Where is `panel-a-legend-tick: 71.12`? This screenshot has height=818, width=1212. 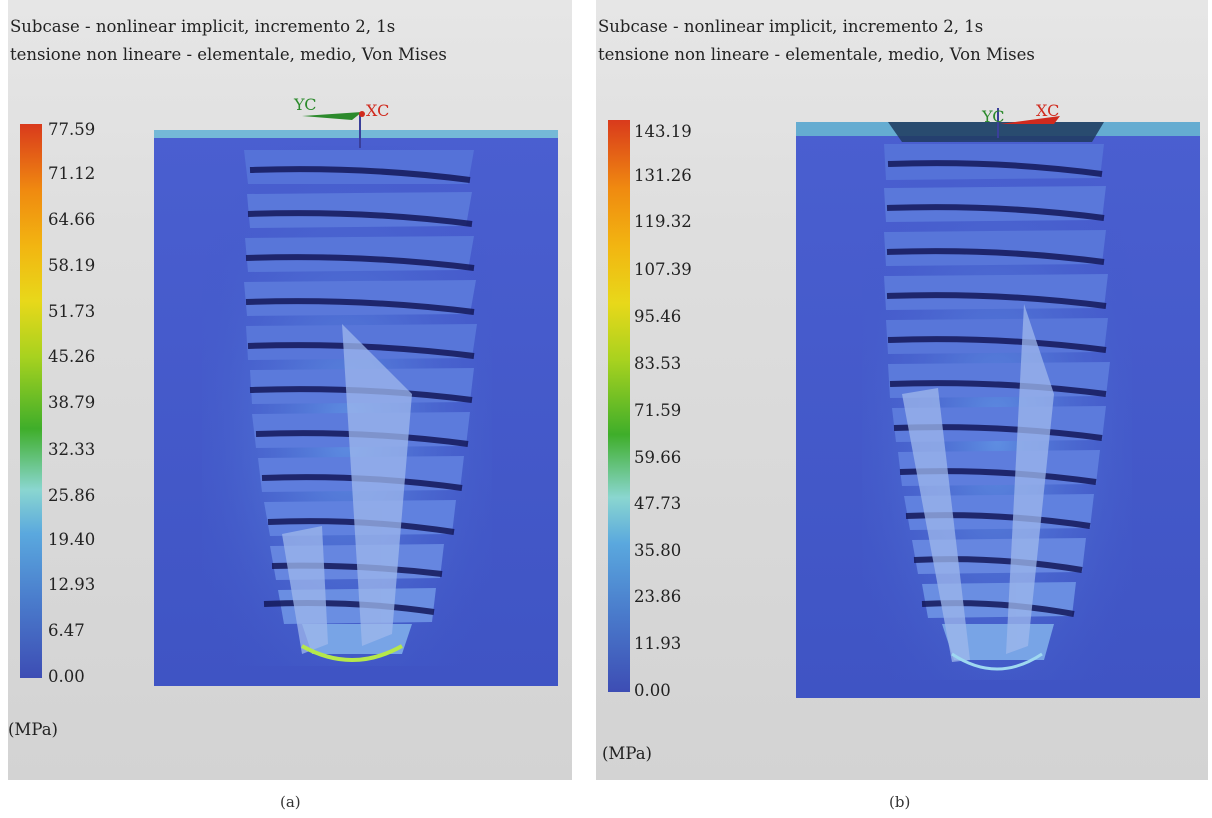
panel-a-legend-tick: 71.12 is located at coordinates (72, 173).